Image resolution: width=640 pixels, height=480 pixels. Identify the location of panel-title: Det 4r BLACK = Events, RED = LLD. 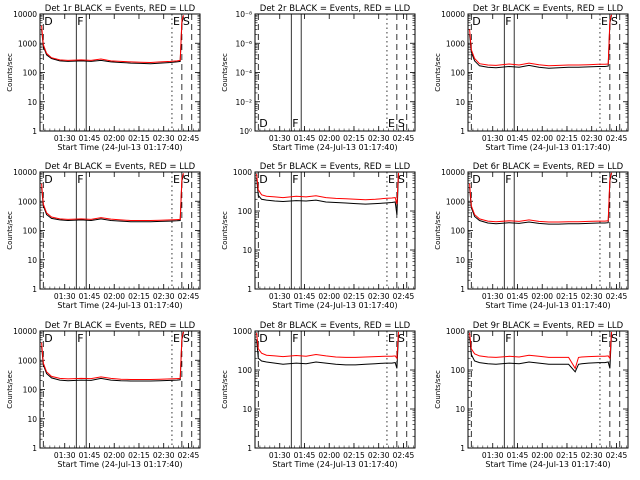
(120, 167).